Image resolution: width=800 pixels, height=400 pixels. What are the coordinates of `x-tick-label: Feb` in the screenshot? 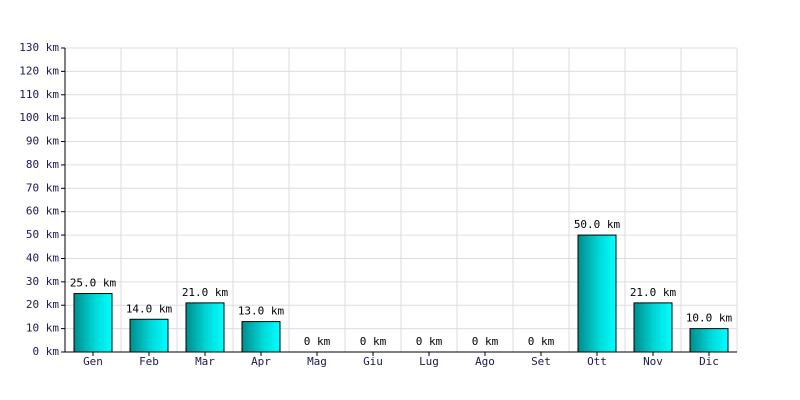 It's located at (149, 361).